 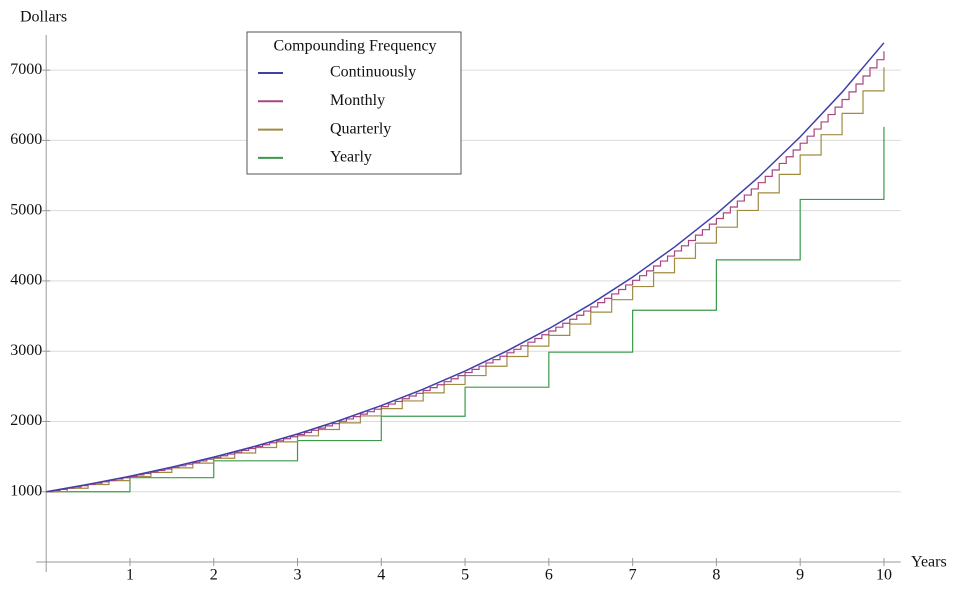 What do you see at coordinates (373, 72) in the screenshot?
I see `legend-label: Continuously` at bounding box center [373, 72].